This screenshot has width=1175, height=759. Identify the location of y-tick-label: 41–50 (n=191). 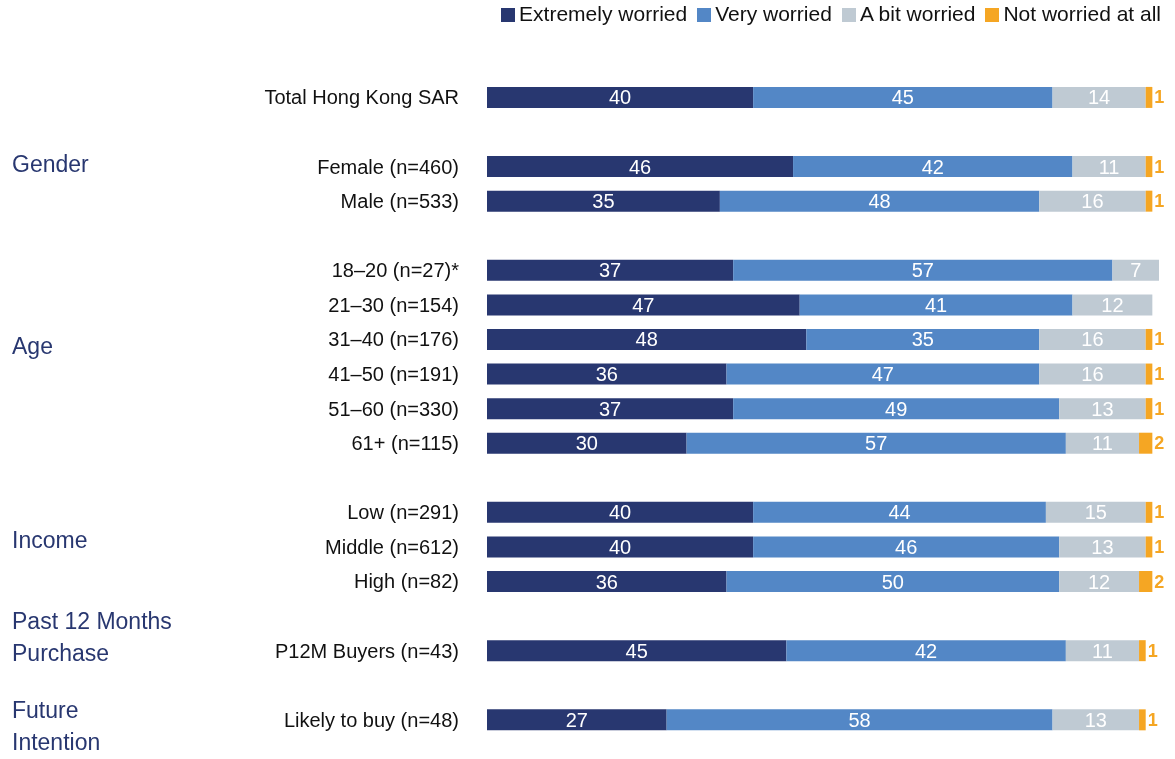
(393, 374).